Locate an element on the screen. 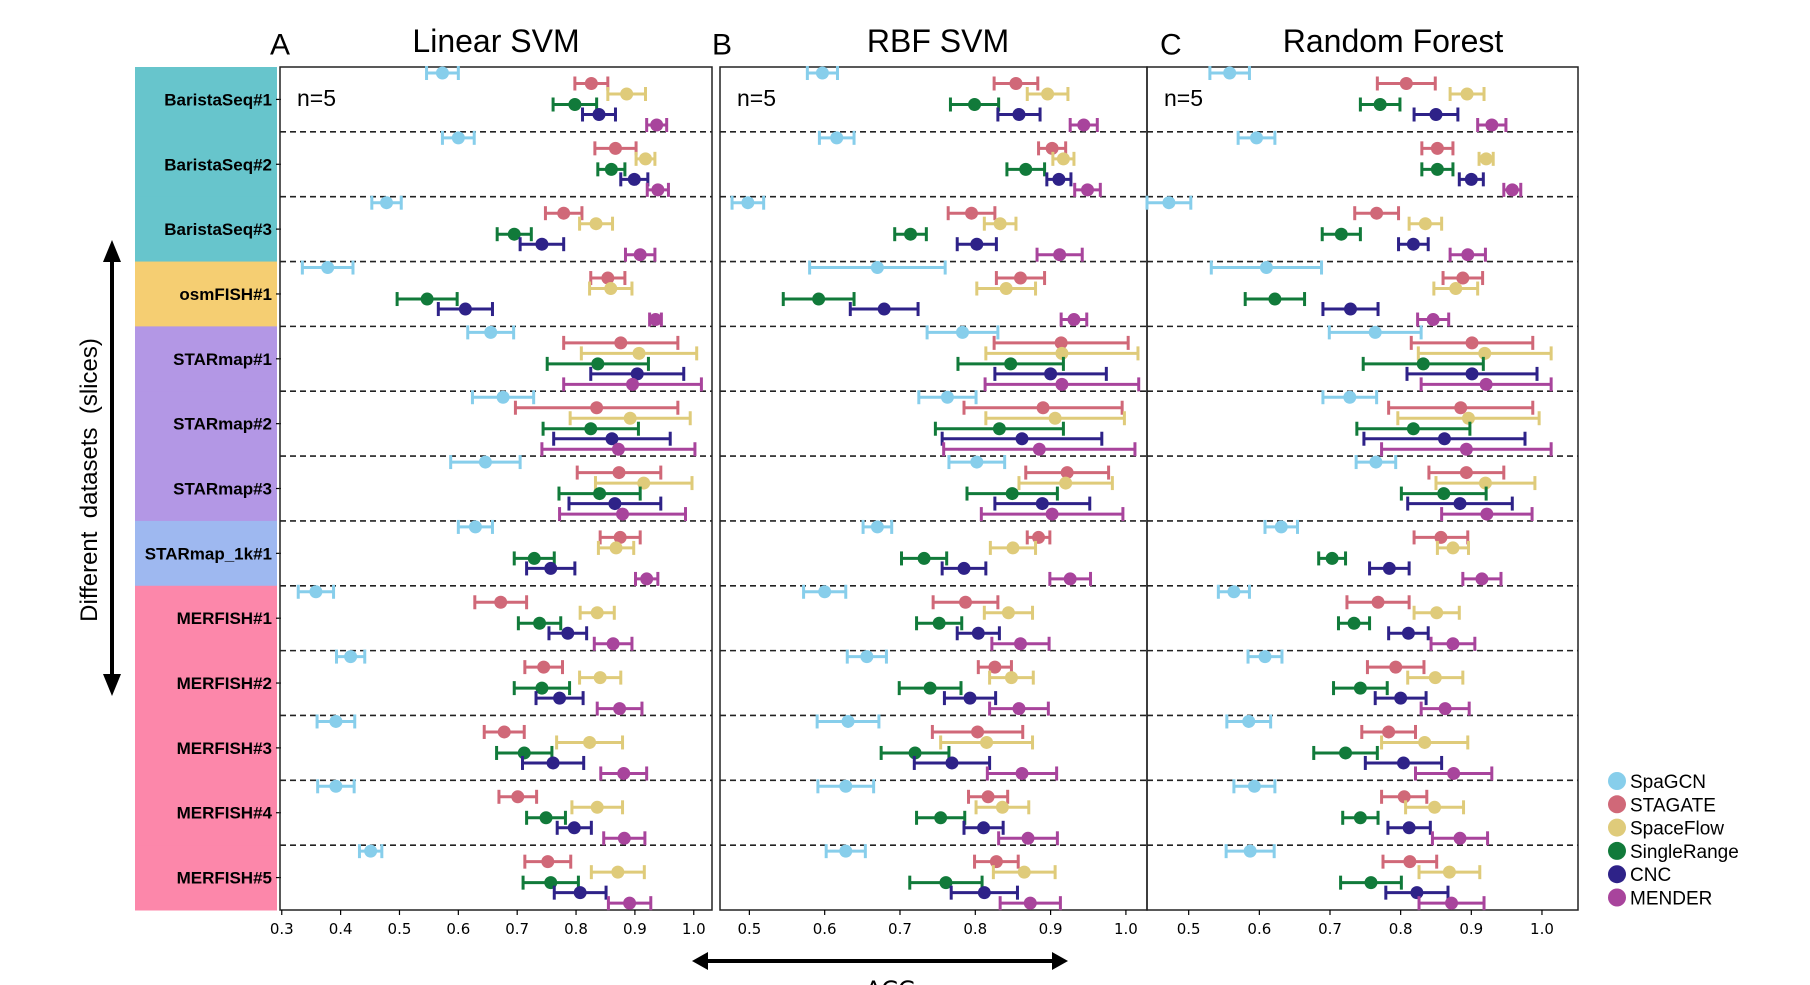  legend-label: CNC is located at coordinates (1650, 875).